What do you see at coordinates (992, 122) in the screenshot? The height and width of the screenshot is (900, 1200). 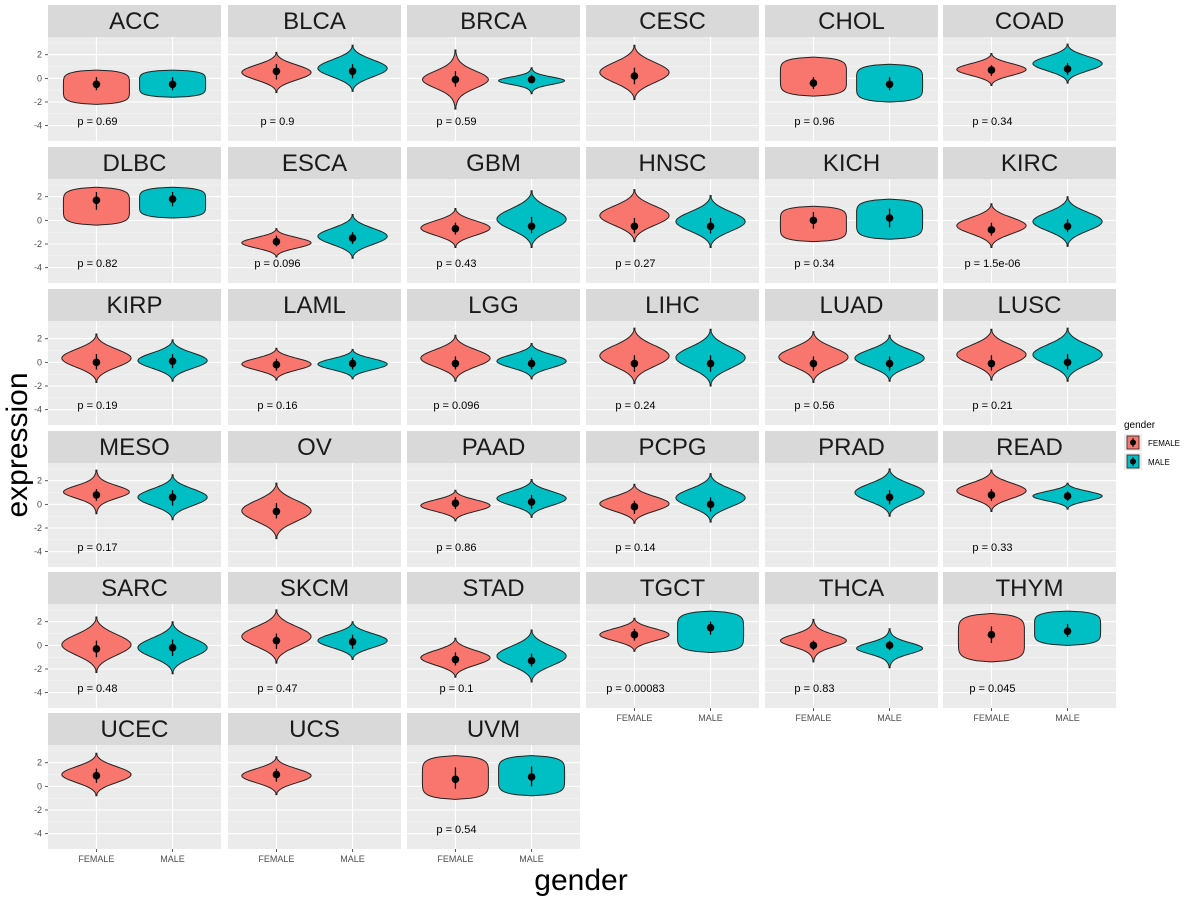 I see `p-value-label: p = 0.34` at bounding box center [992, 122].